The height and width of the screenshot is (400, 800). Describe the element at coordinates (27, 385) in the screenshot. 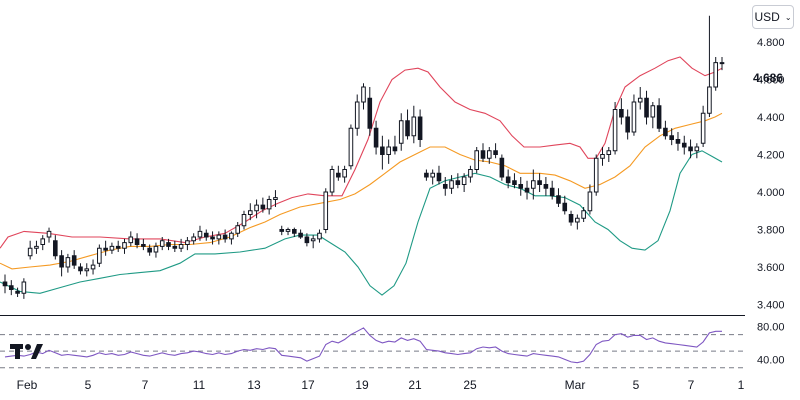

I see `time-tick-label: Feb` at that location.